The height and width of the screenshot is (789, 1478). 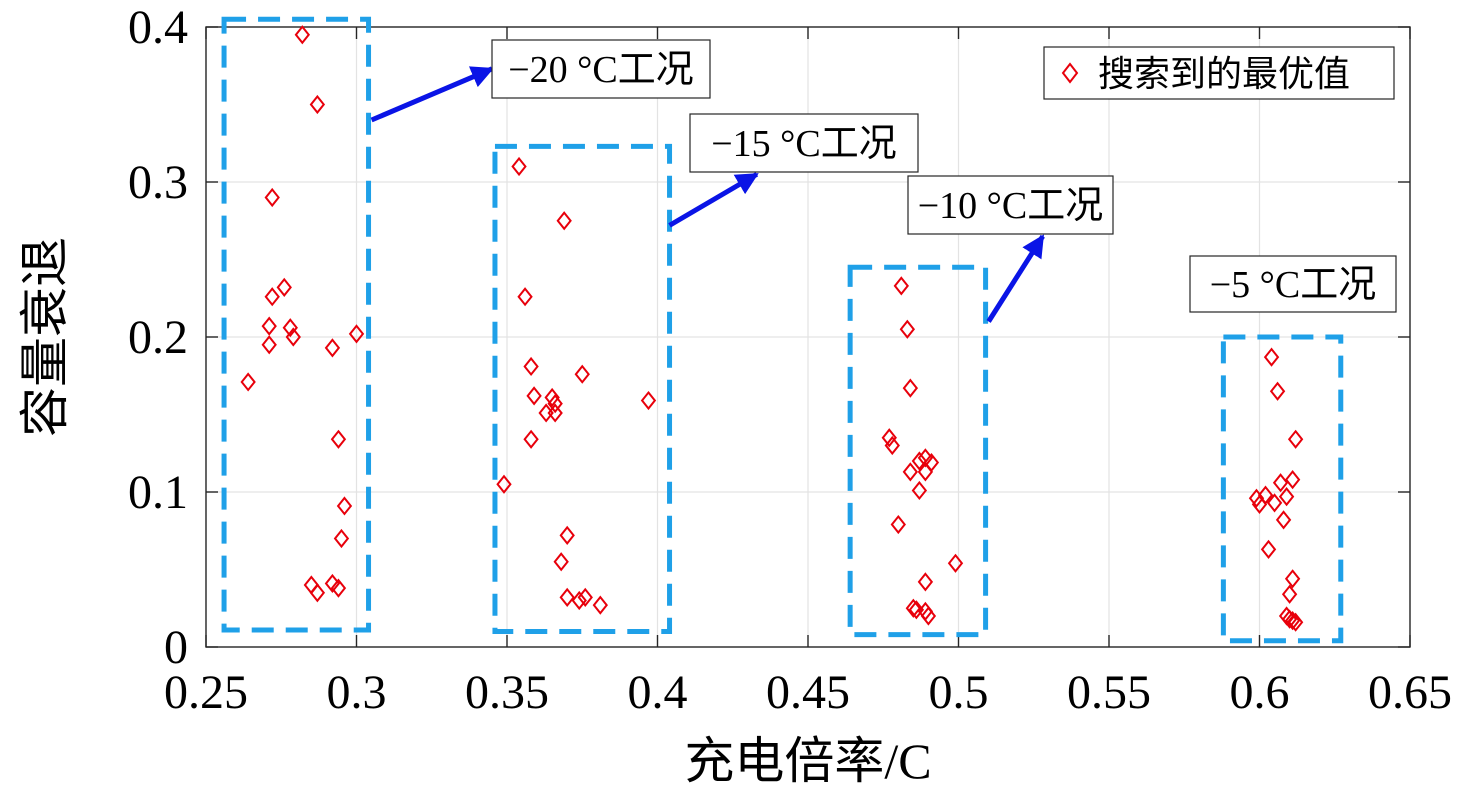 I want to click on y-tick-label: 0.2, so click(x=158, y=337).